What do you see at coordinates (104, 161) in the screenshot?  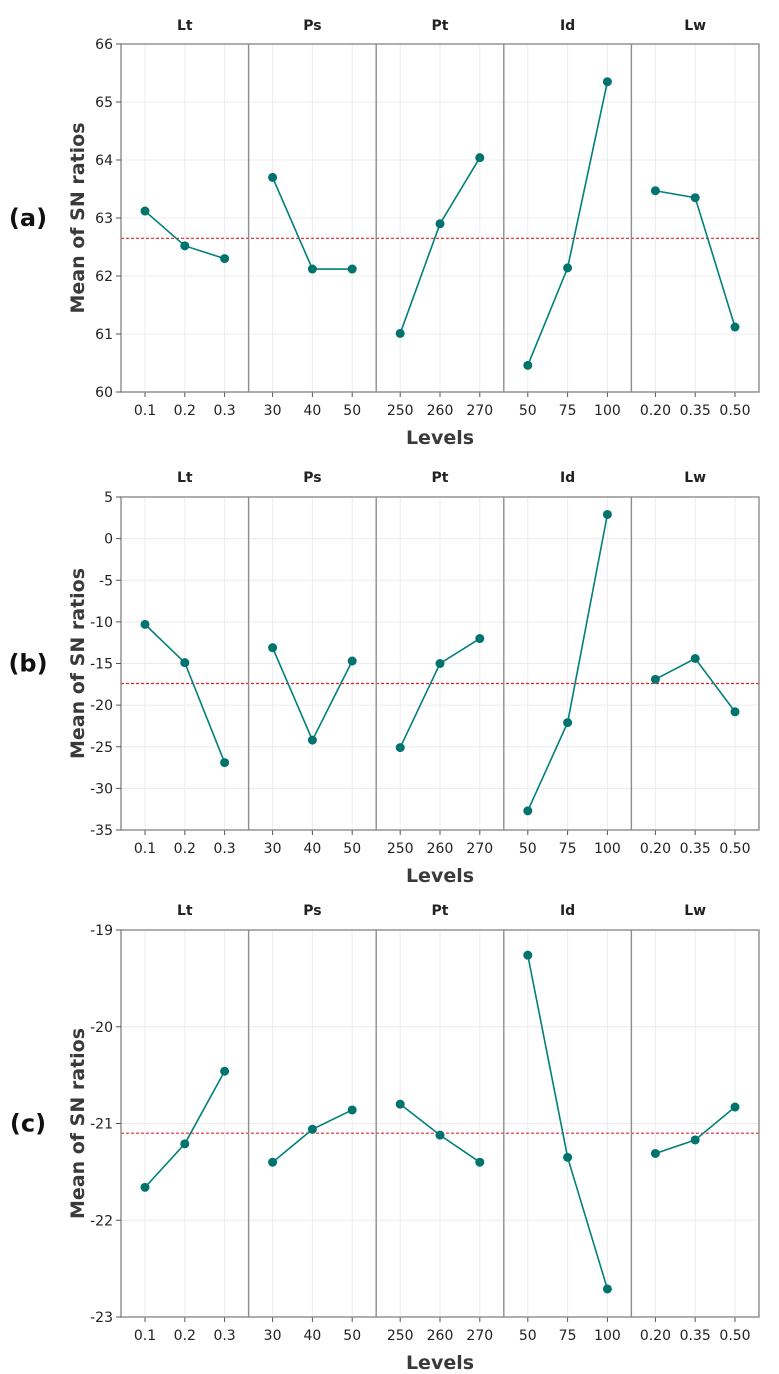 I see `y-tick-label: 64` at bounding box center [104, 161].